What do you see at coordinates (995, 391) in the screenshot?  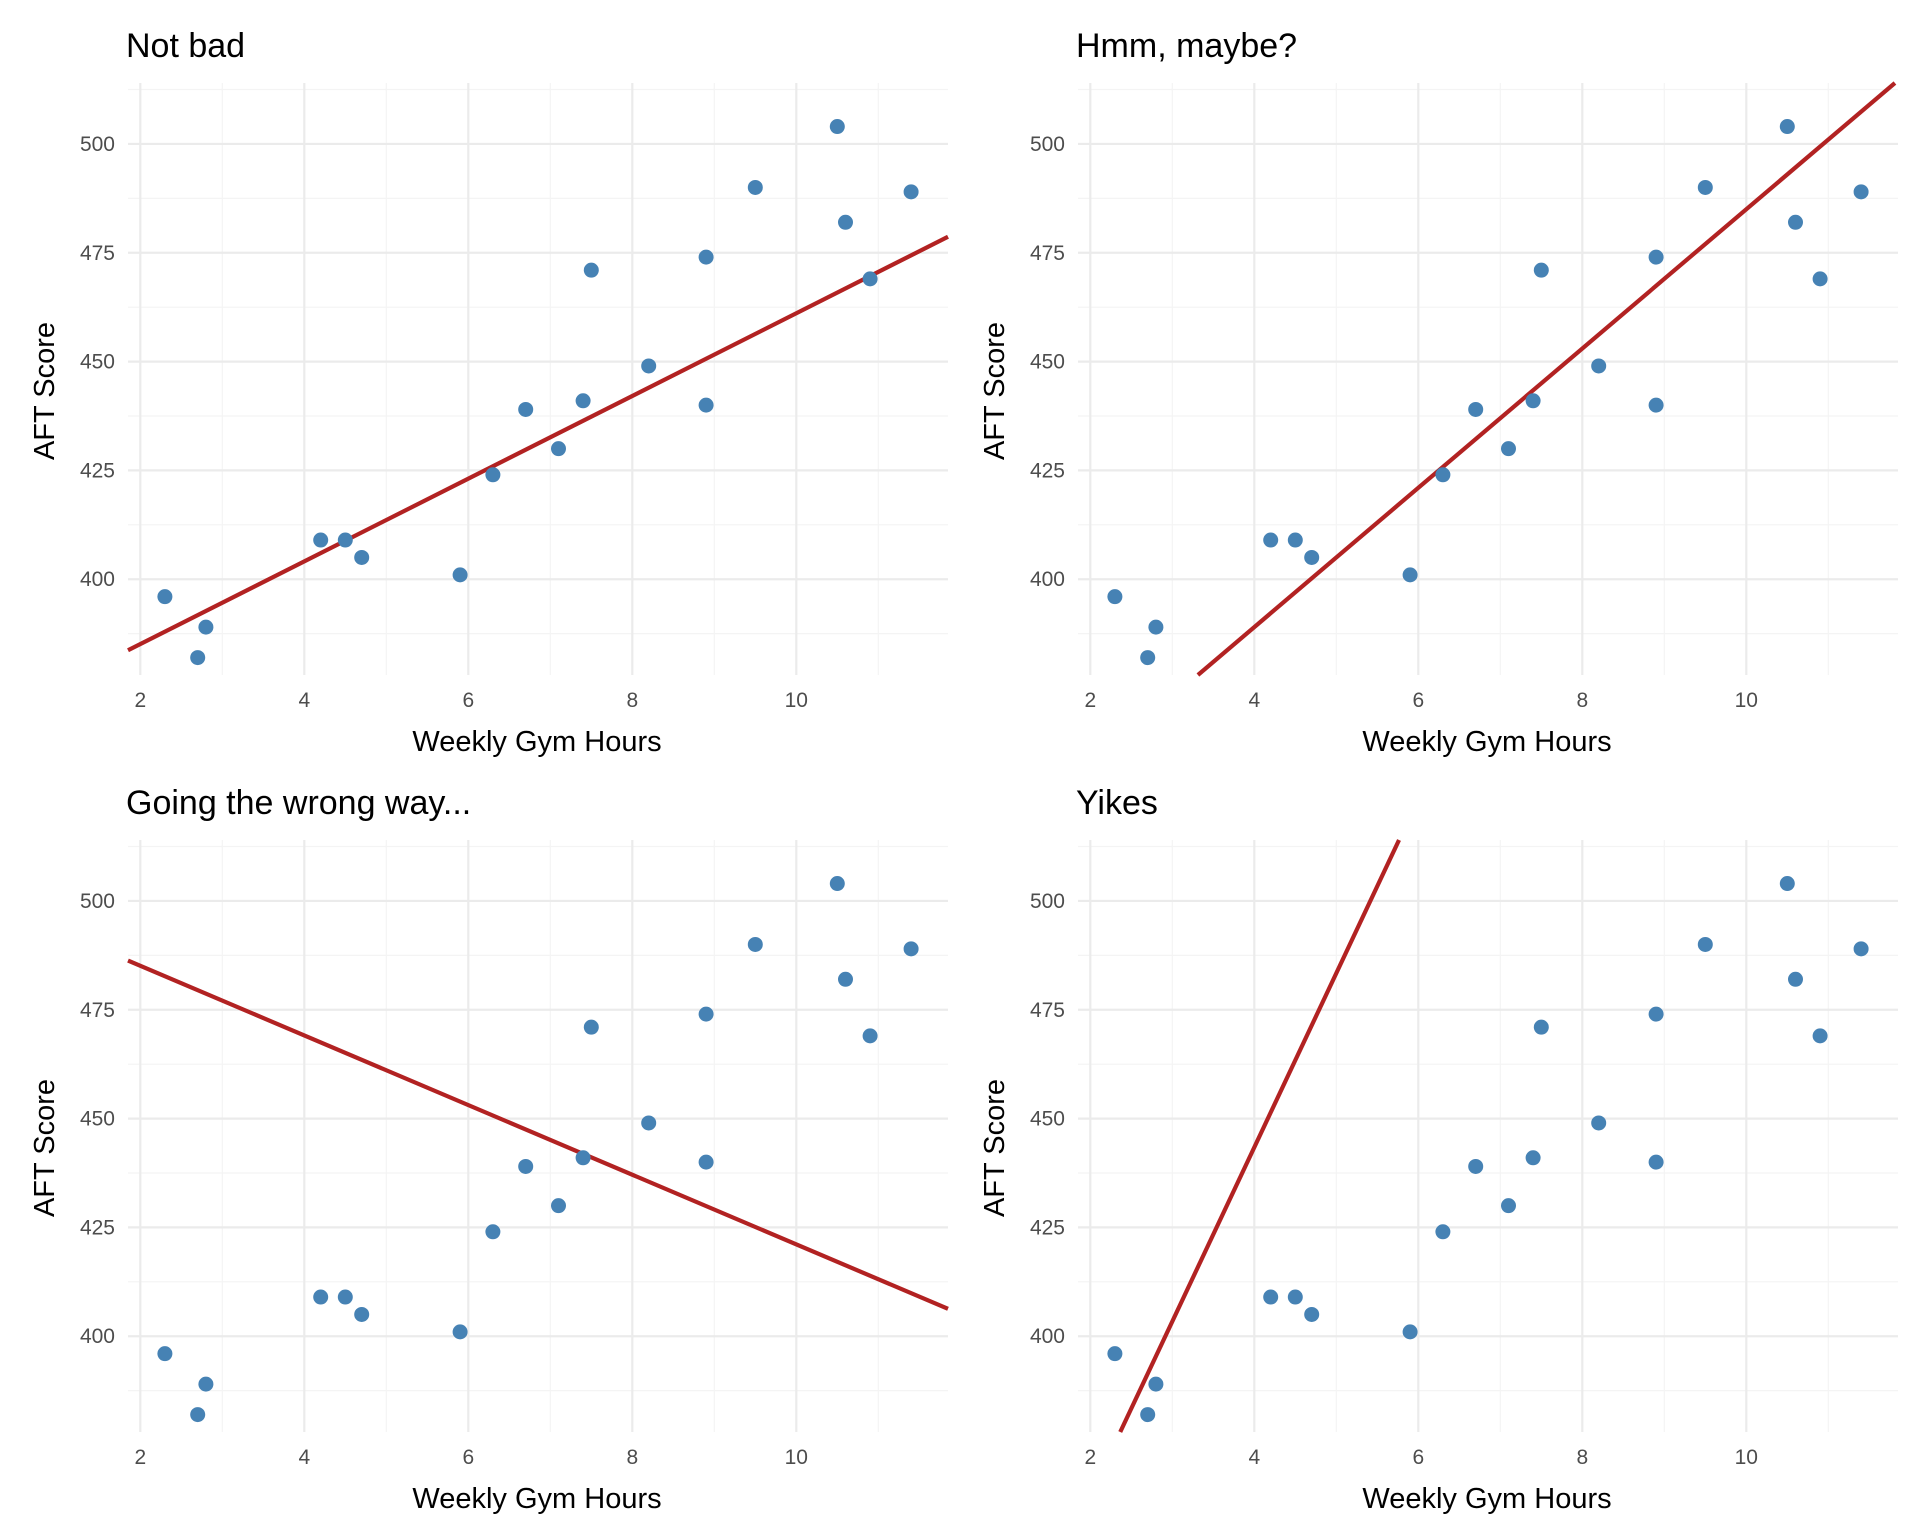 I see `y-axis-title: AFT Score` at bounding box center [995, 391].